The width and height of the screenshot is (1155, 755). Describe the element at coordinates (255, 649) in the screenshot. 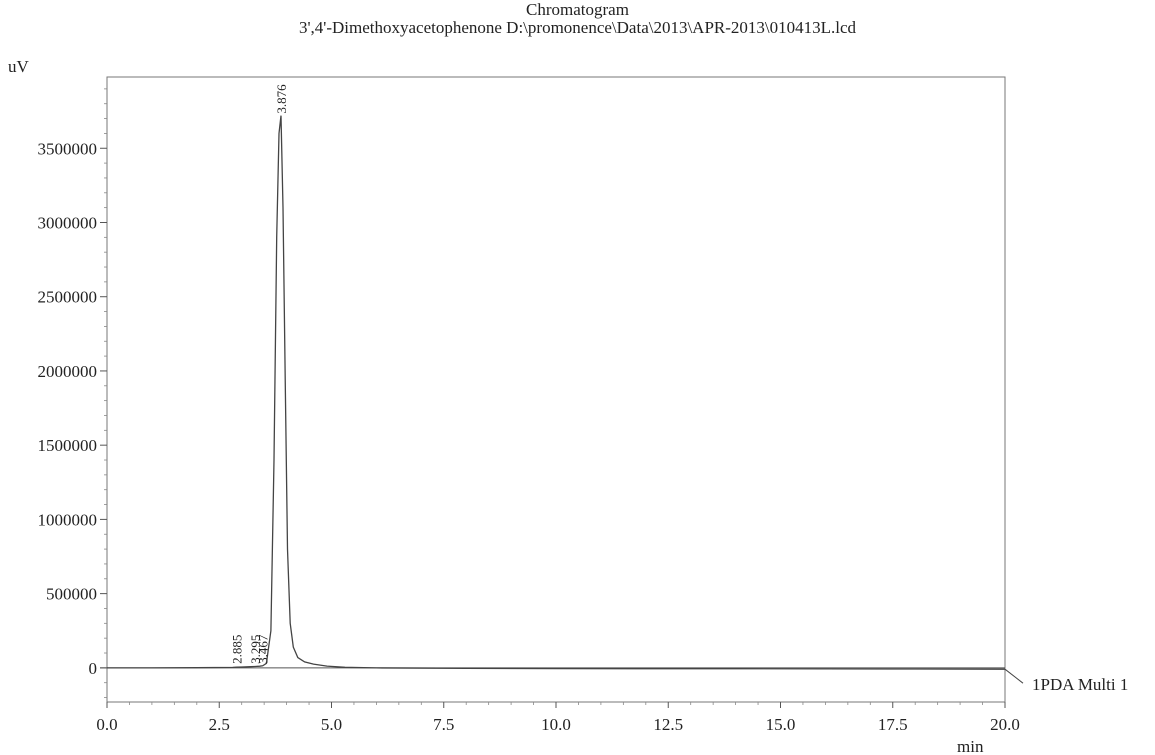

I see `peak-label: 3.295` at that location.